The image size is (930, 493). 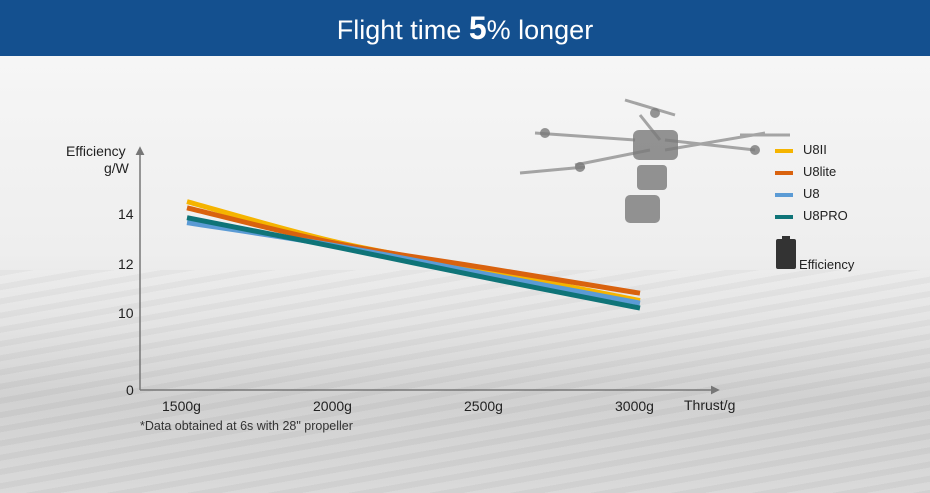 I want to click on x-tick-label: 2000g, so click(x=332, y=406).